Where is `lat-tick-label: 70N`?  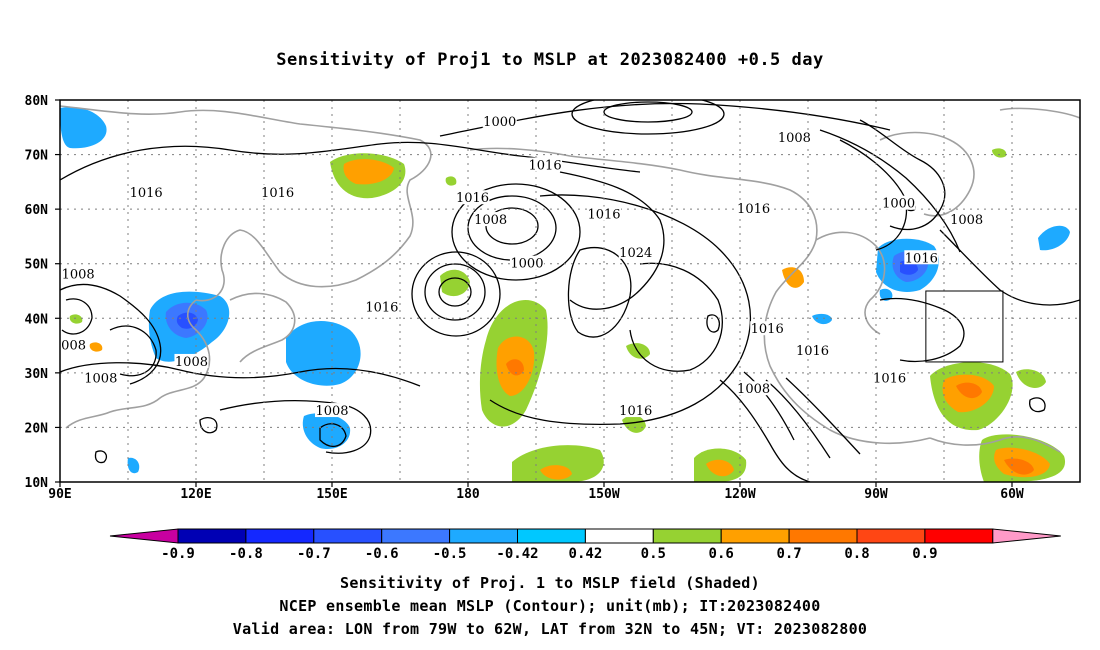 lat-tick-label: 70N is located at coordinates (37, 156).